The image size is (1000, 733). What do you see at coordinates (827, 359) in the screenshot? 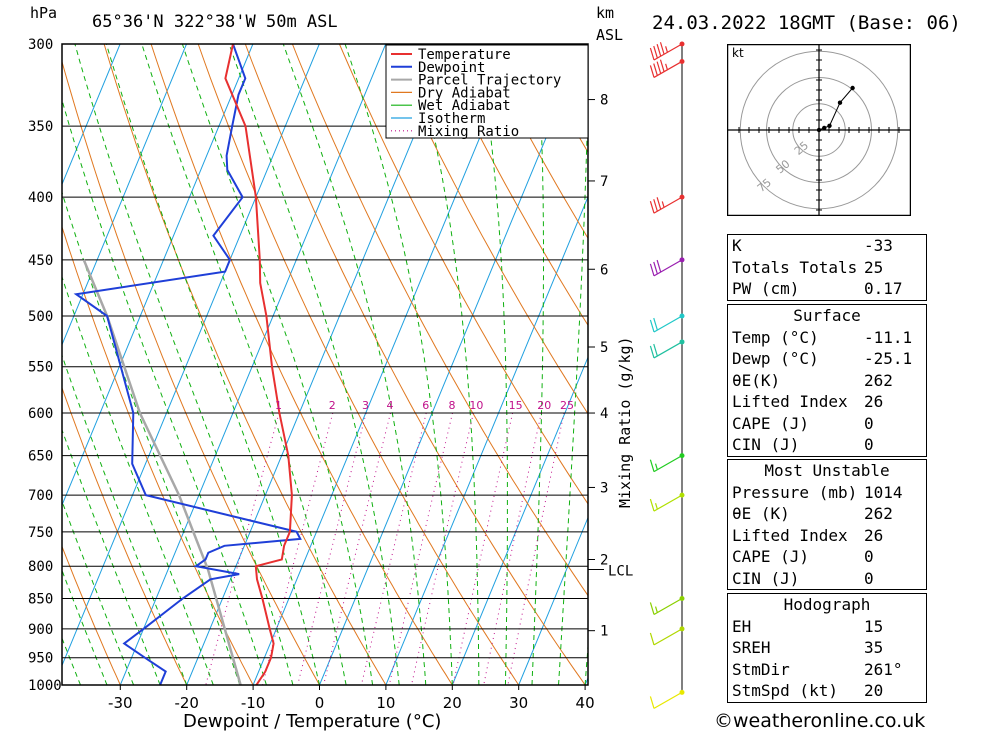
I see `surface-index-row: Dewp (°C) -25.1` at bounding box center [827, 359].